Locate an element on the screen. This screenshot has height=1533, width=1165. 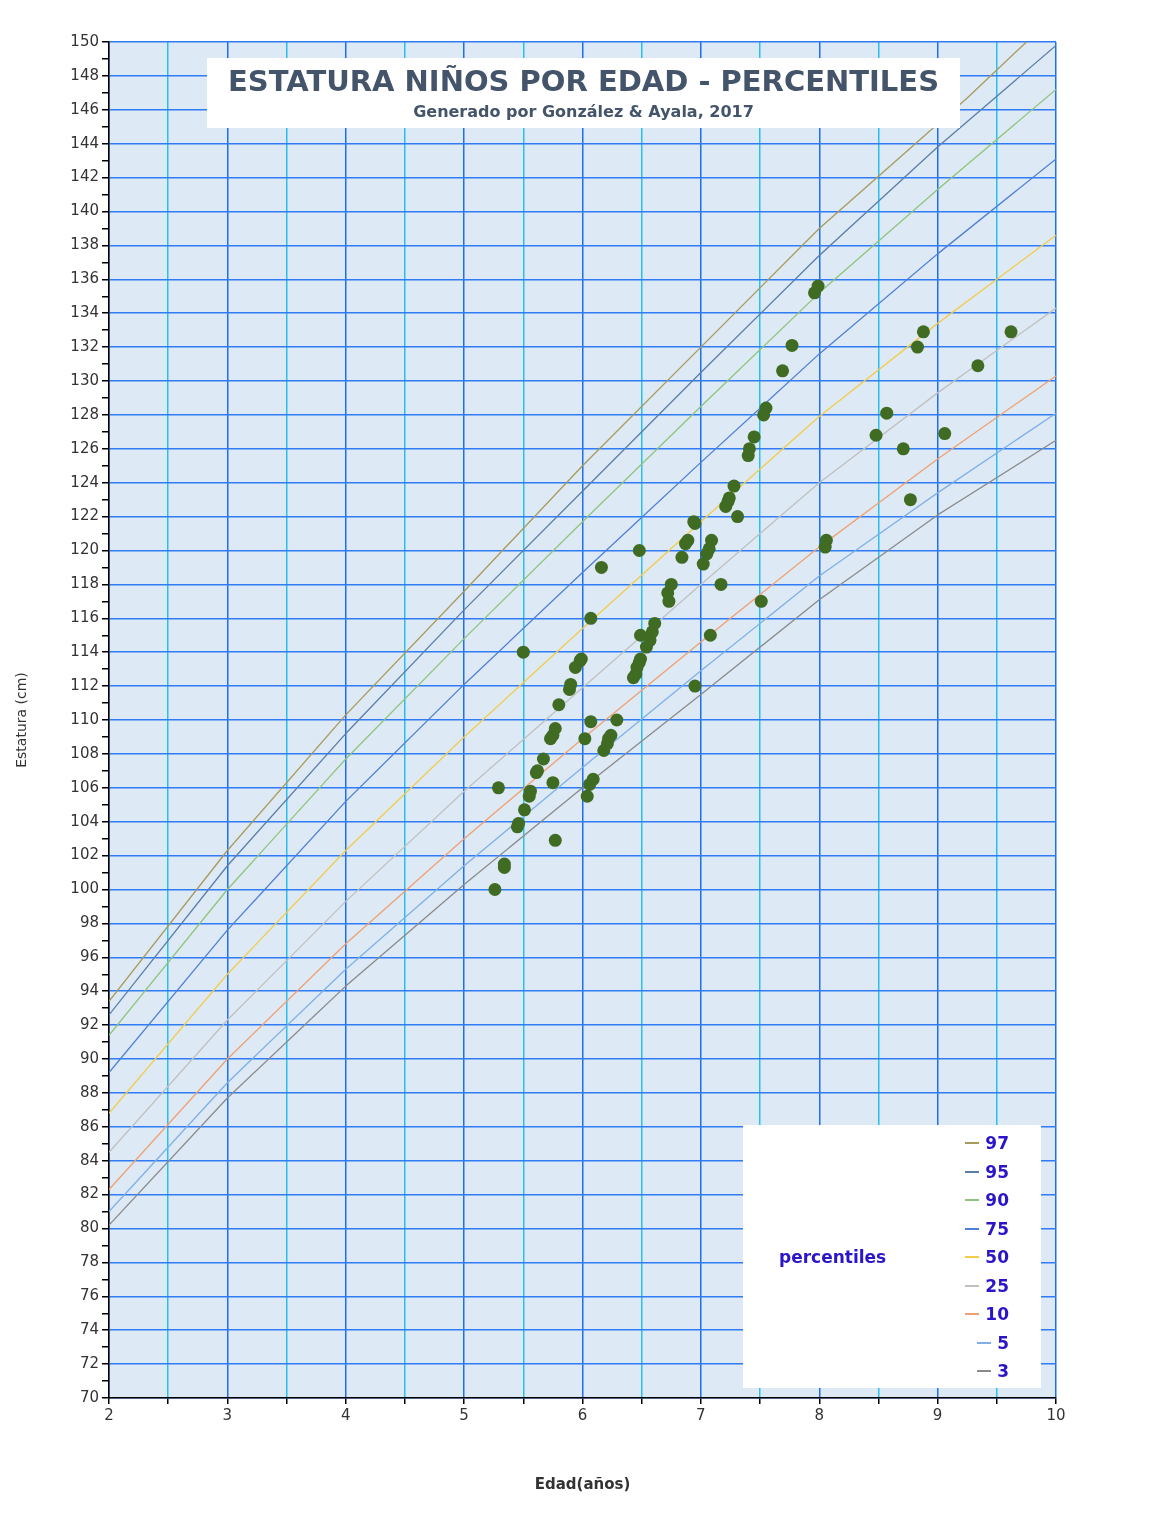
y-tick-label: 78 is located at coordinates (89, 1261).